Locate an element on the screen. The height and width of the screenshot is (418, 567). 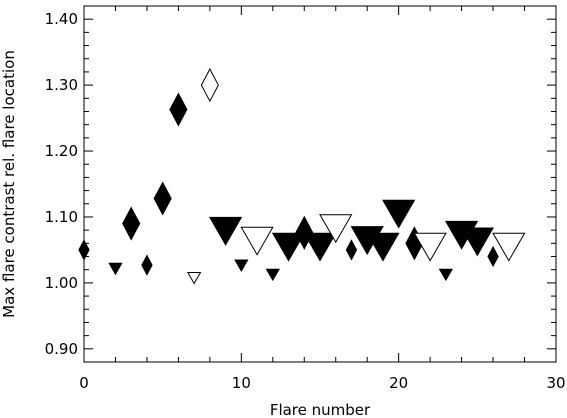
y-tick-label: 0.90 is located at coordinates (61, 349).